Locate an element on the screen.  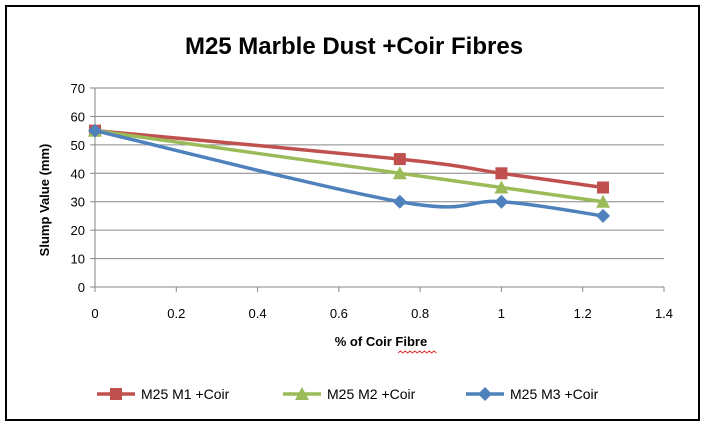
legend-item: M25 M1 +Coir is located at coordinates (163, 394).